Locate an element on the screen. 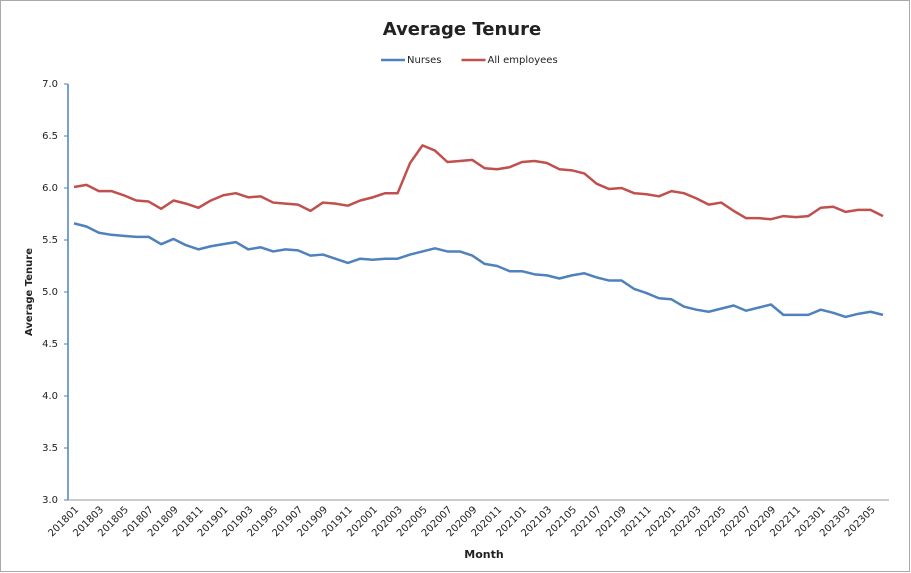  y-tick-label: 6.0 is located at coordinates (50, 188).